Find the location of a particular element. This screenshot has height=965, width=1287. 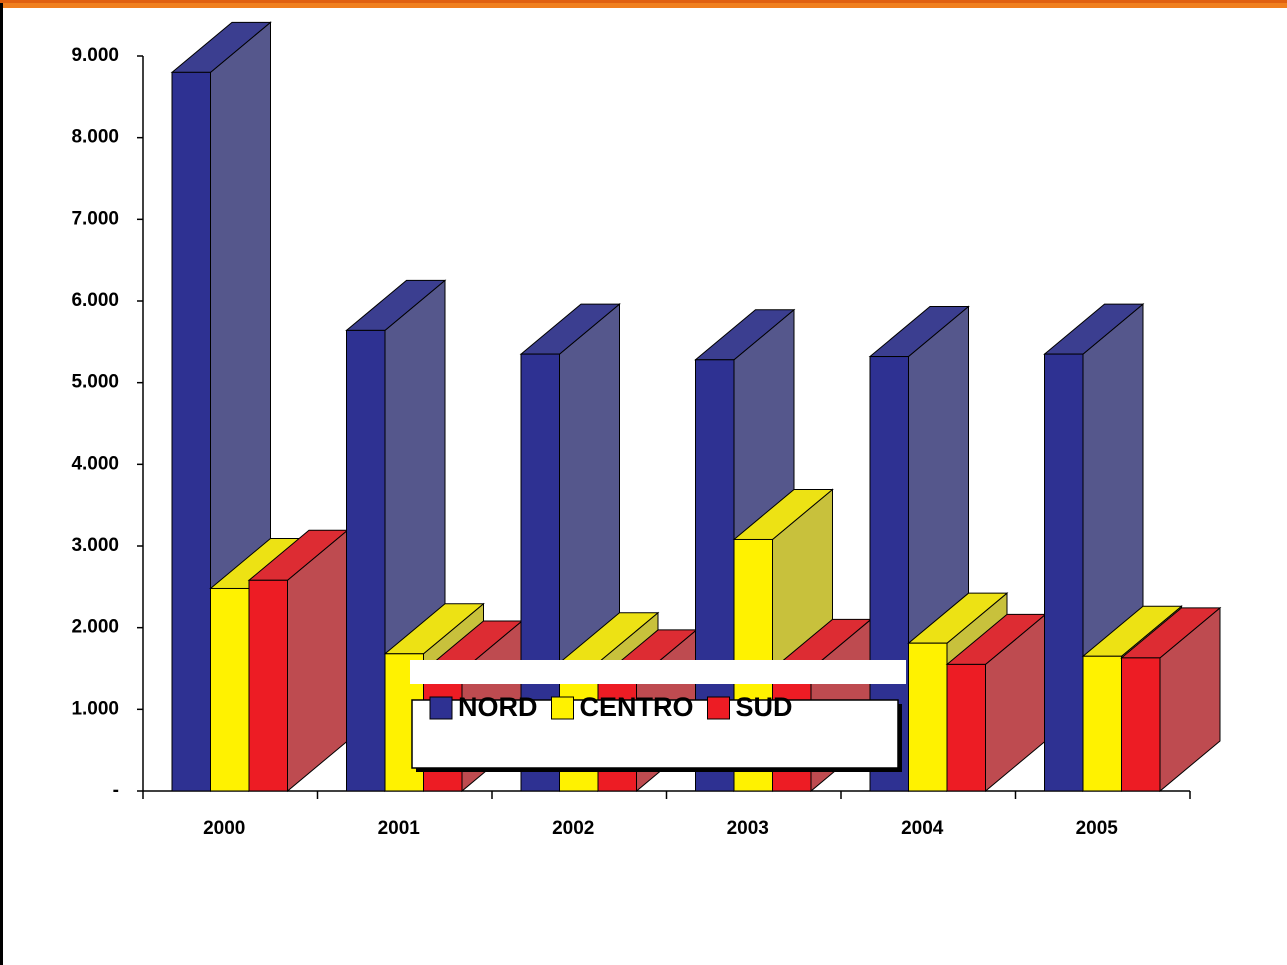

y-tick-label: 6.000 is located at coordinates (95, 300).